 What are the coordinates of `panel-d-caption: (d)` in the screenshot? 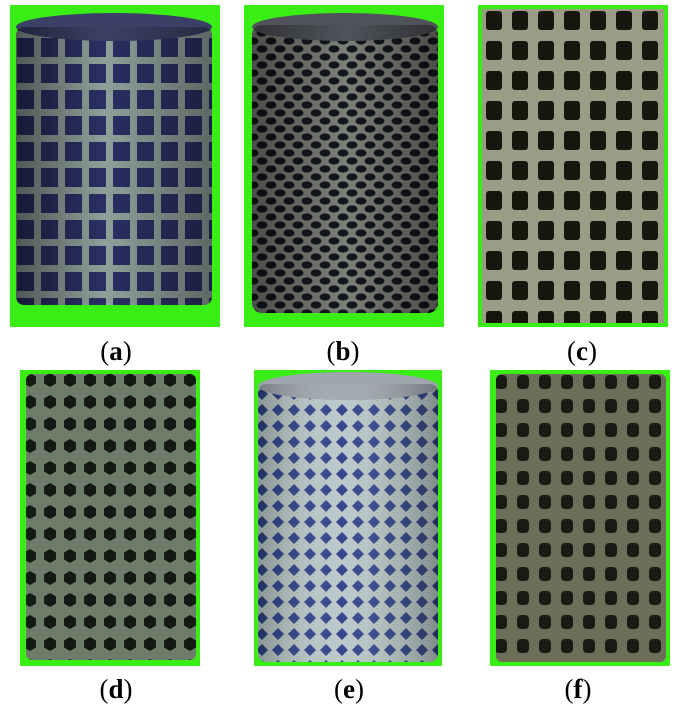 It's located at (116, 689).